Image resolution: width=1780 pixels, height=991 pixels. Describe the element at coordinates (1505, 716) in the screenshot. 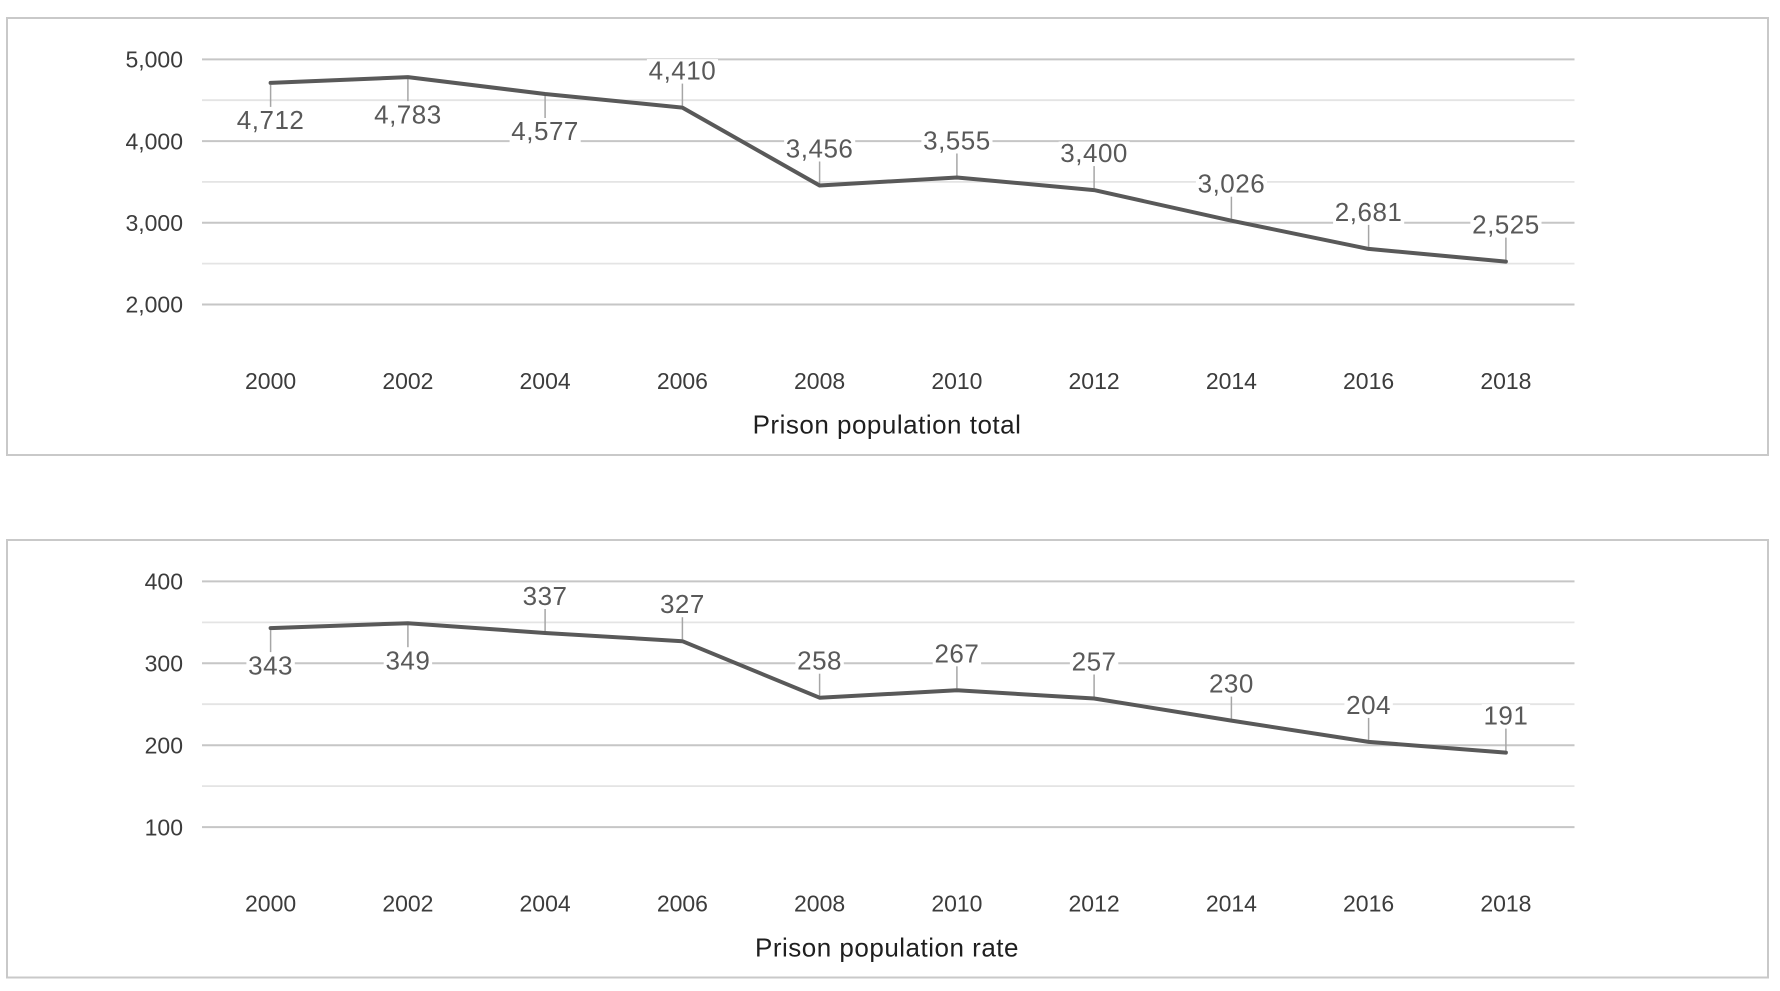

I see `svg-text: 191` at that location.